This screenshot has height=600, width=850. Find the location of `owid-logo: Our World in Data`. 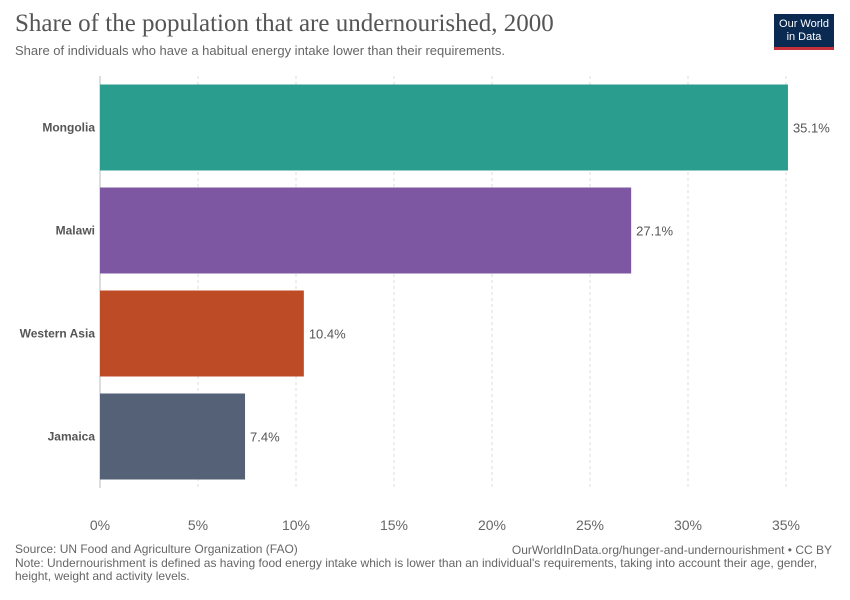

owid-logo: Our World in Data is located at coordinates (804, 32).